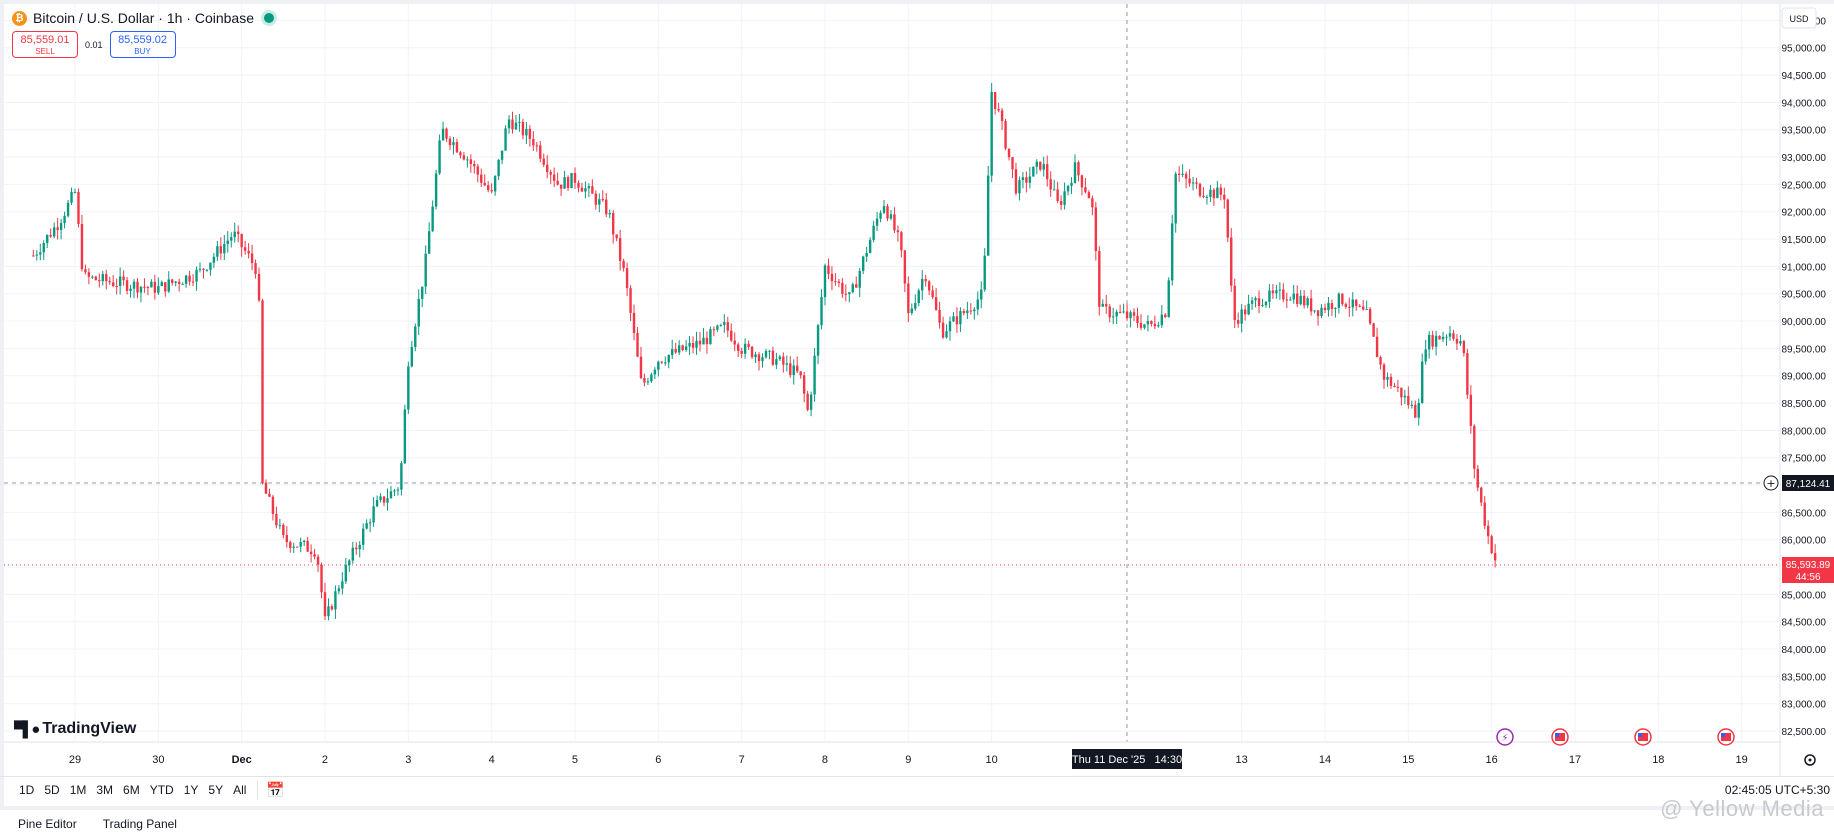 The height and width of the screenshot is (838, 1834). What do you see at coordinates (1808, 483) in the screenshot?
I see `marked-price-badge` at bounding box center [1808, 483].